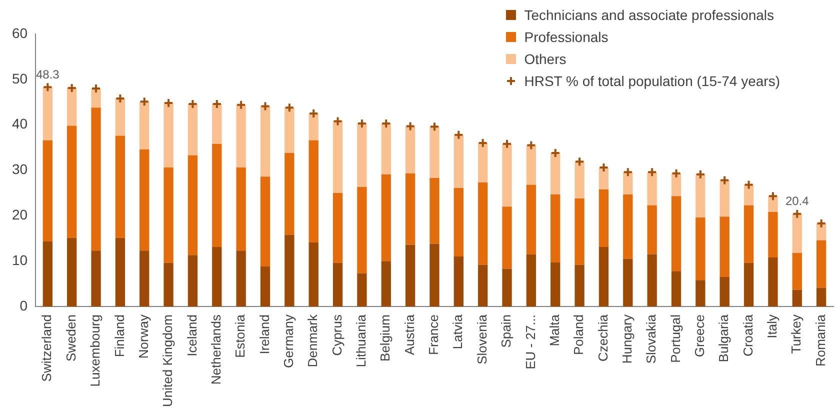 The width and height of the screenshot is (840, 410). Describe the element at coordinates (409, 334) in the screenshot. I see `x-tick-label: Austria` at that location.